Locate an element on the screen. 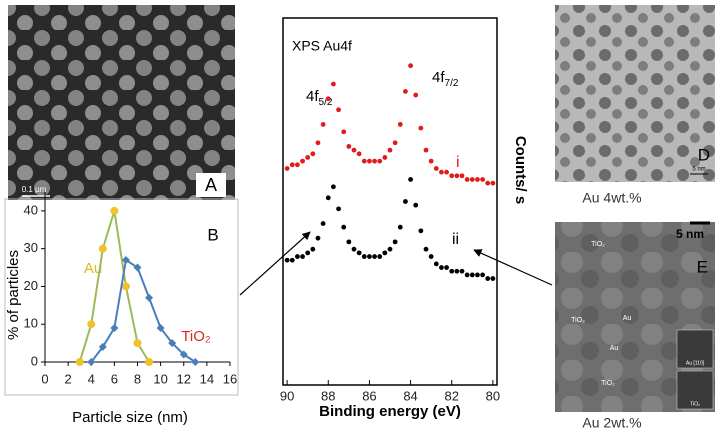 This screenshot has height=433, width=725. chart-title: XPS Au4f is located at coordinates (322, 46).